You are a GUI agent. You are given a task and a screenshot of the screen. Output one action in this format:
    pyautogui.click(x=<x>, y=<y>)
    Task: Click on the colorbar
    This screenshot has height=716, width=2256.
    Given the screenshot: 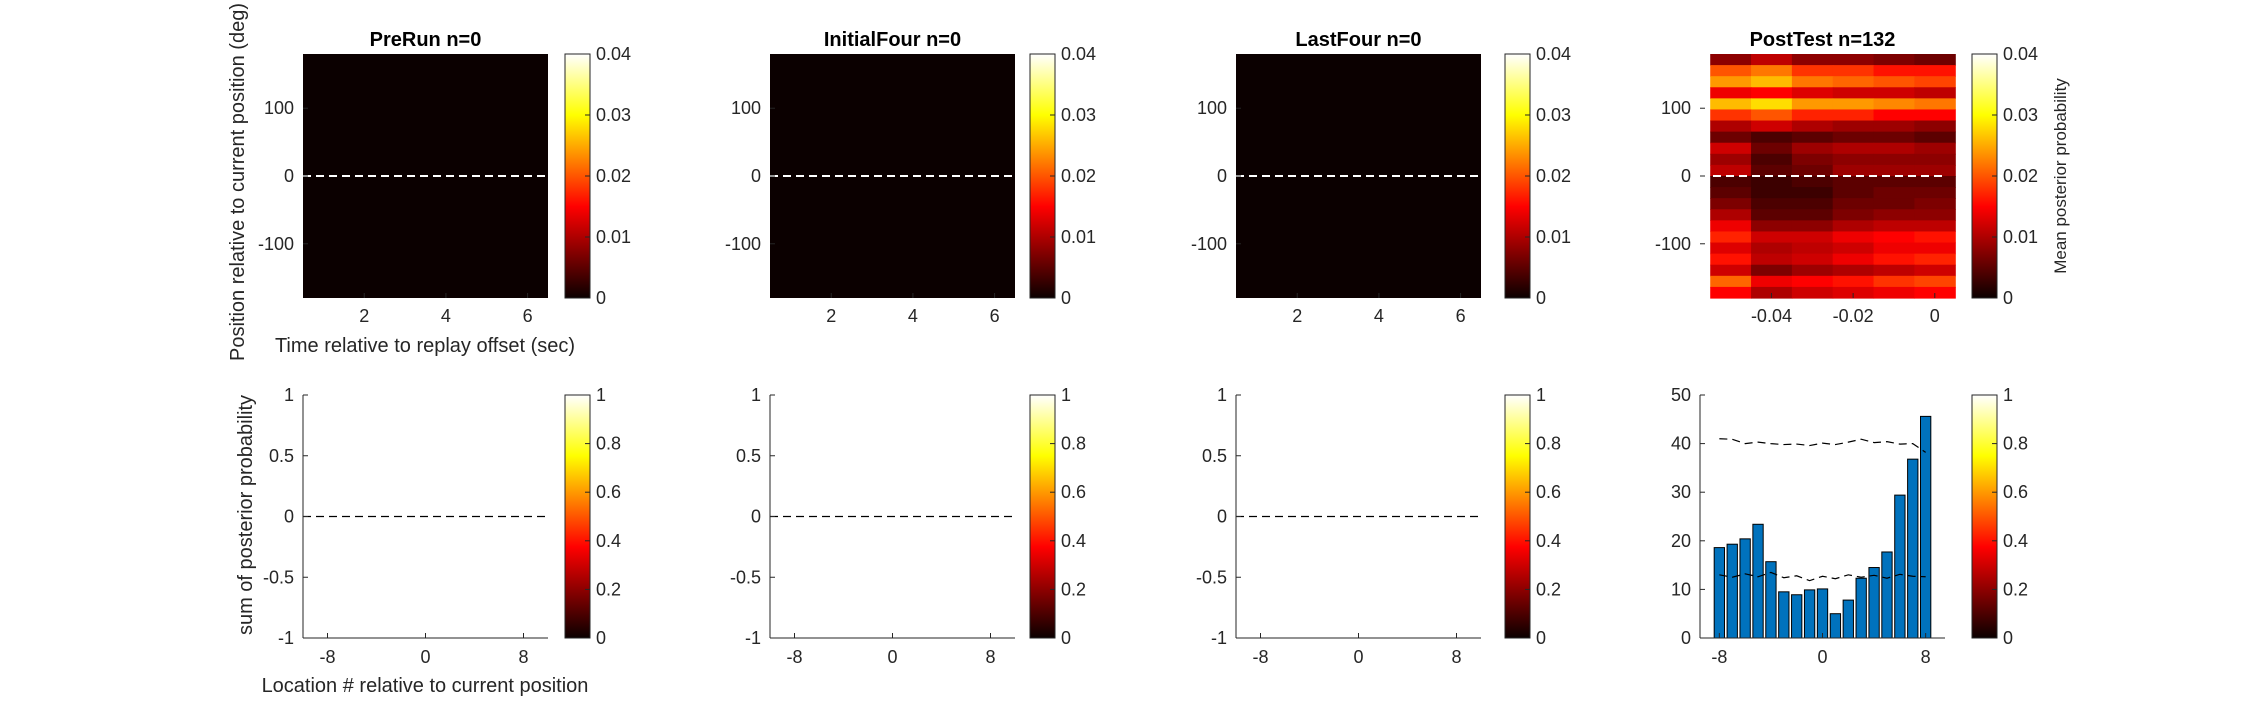 What is the action you would take?
    pyautogui.click(x=577, y=516)
    